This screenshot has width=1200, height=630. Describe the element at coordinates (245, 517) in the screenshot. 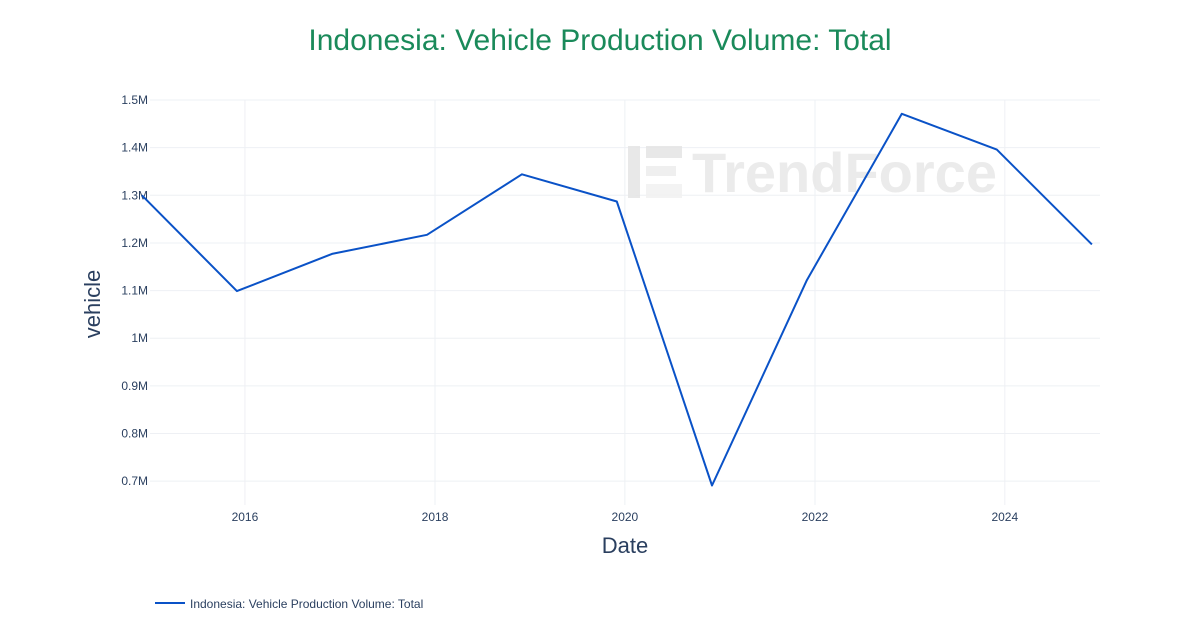

I see `x-tick-label: 2016` at that location.